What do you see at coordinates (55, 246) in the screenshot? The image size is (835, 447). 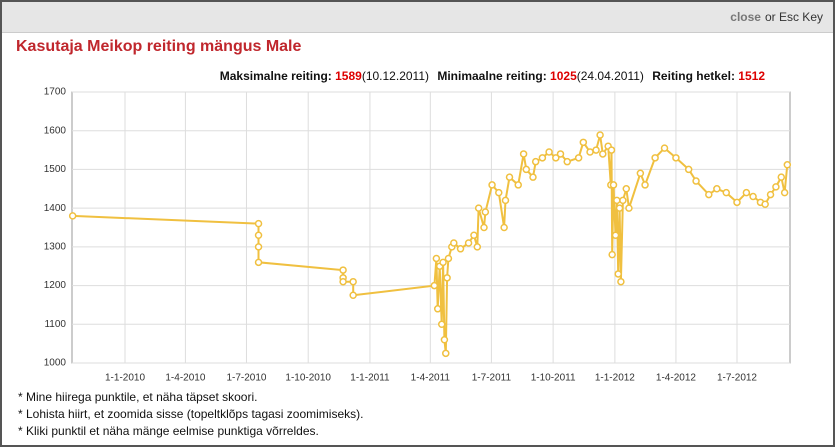 I see `y-tick-label: 1300` at bounding box center [55, 246].